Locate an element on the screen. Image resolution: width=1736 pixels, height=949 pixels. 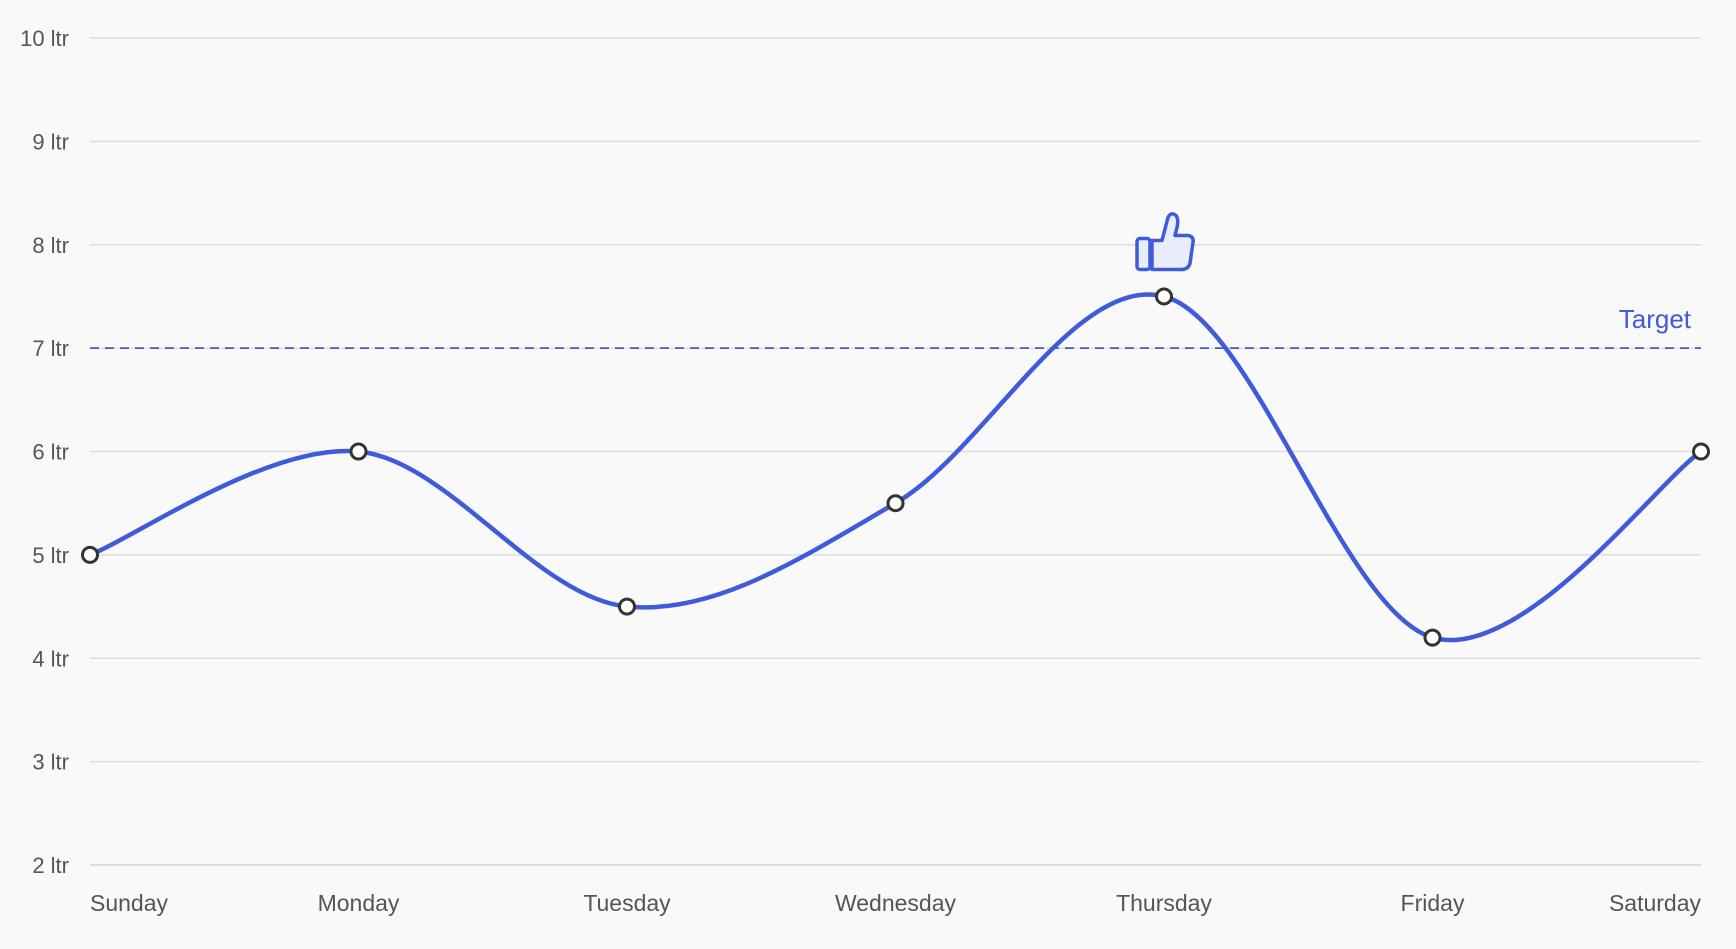
y-tick-label: 10 ltr is located at coordinates (44, 38).